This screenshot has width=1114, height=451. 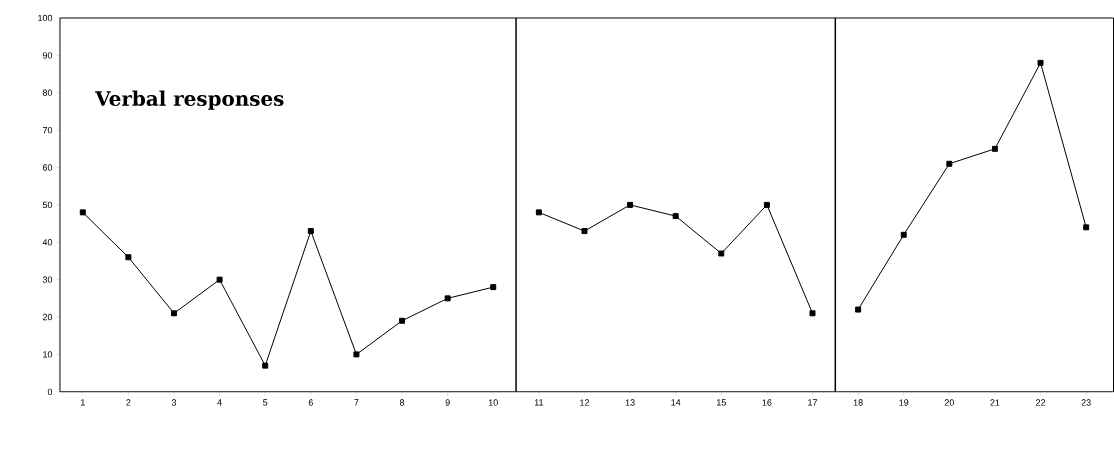 What do you see at coordinates (82, 402) in the screenshot?
I see `x-tick-label: 1` at bounding box center [82, 402].